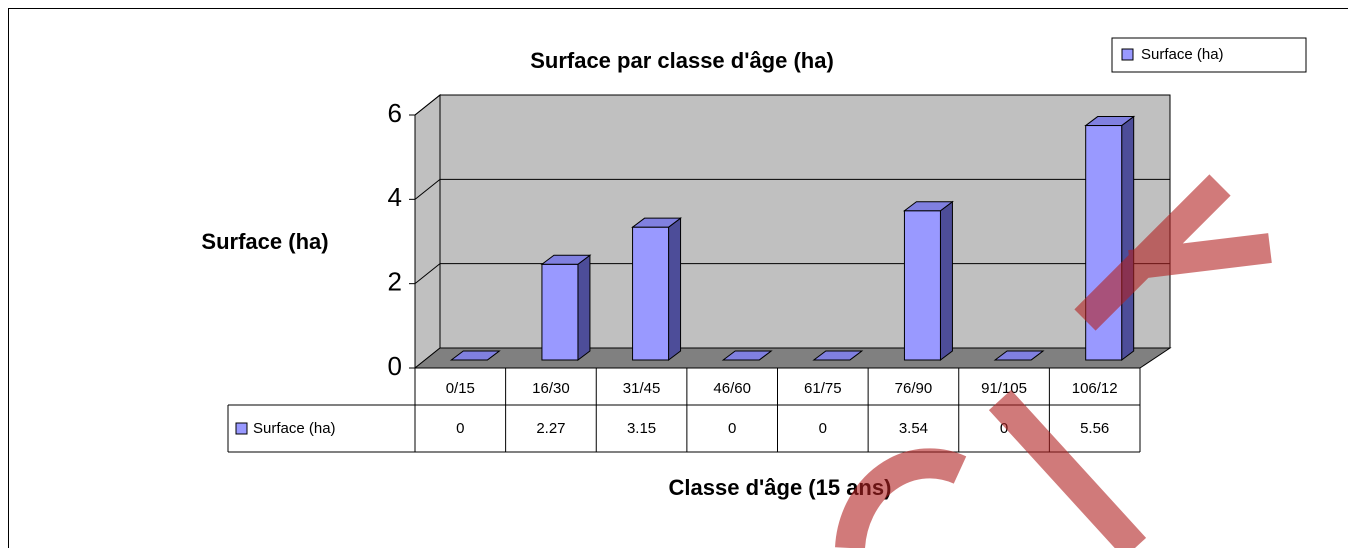  What do you see at coordinates (682, 60) in the screenshot?
I see `chart-title: Surface par classe d'âge (ha)` at bounding box center [682, 60].